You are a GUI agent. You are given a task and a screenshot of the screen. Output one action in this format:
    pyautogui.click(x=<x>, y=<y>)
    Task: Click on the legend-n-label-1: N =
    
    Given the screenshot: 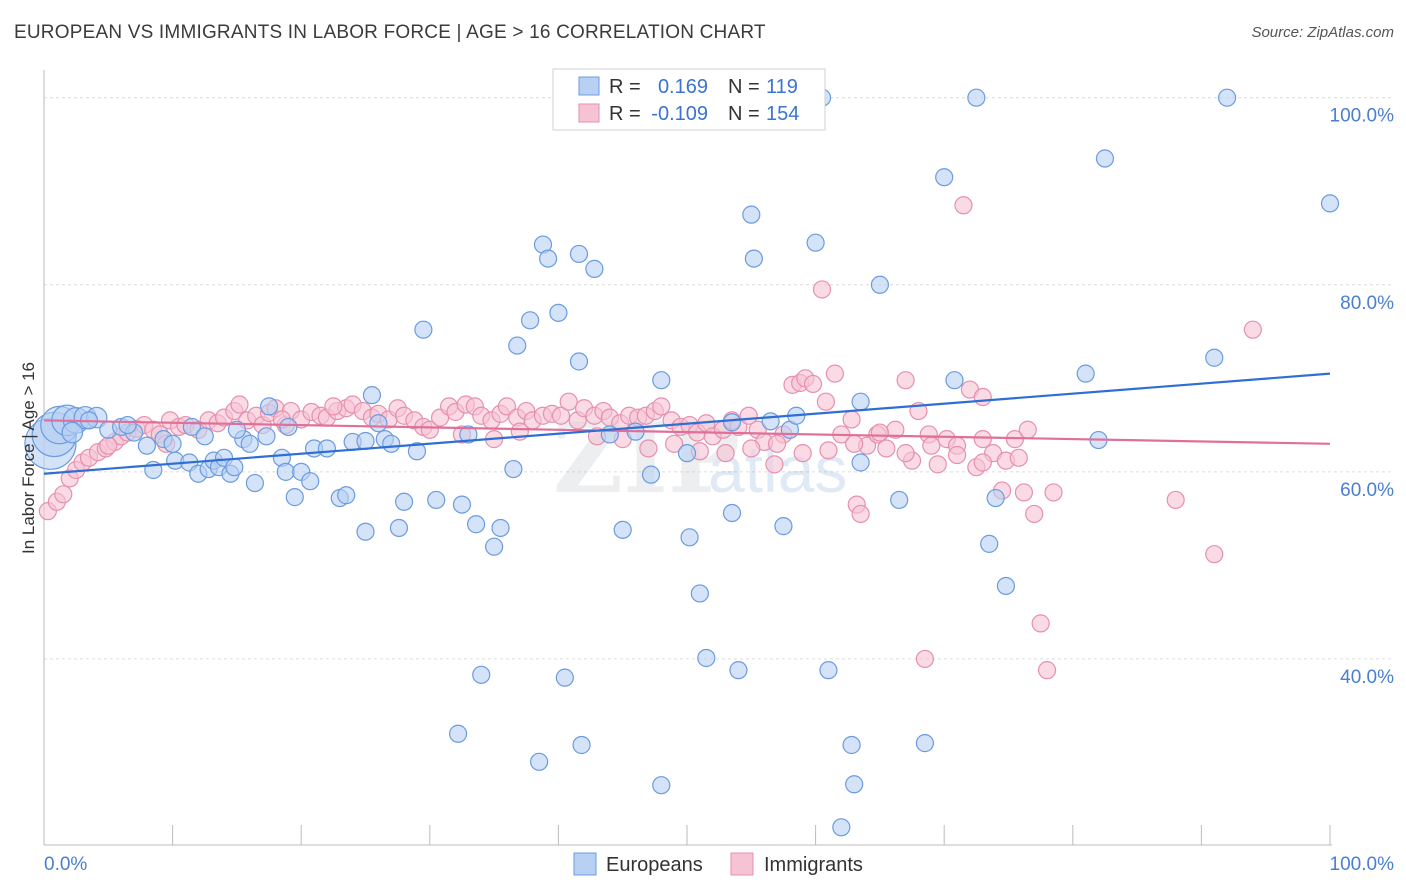 What is the action you would take?
    pyautogui.click(x=744, y=87)
    